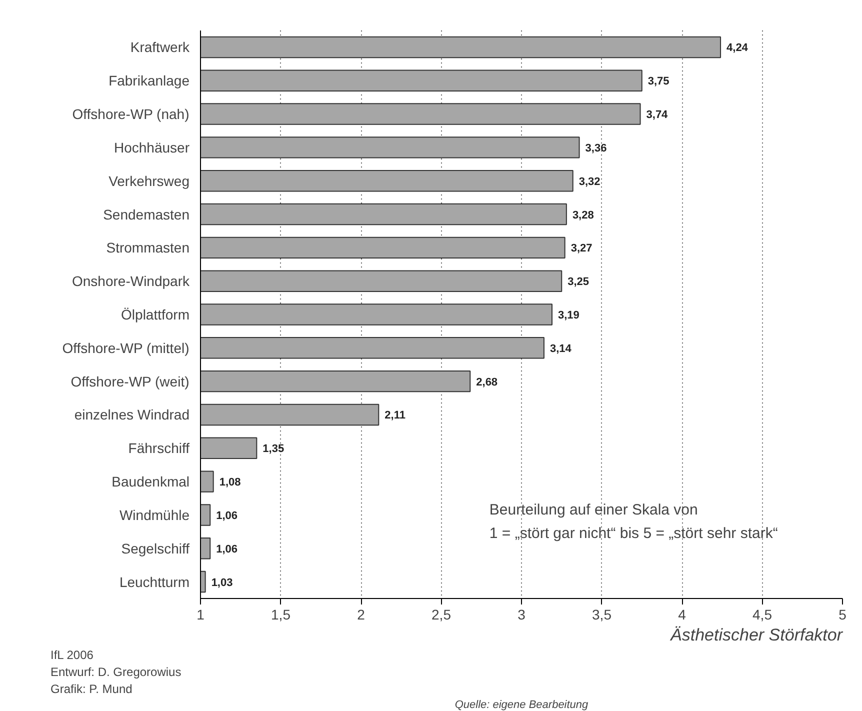  What do you see at coordinates (273, 449) in the screenshot?
I see `data-label: 1,35` at bounding box center [273, 449].